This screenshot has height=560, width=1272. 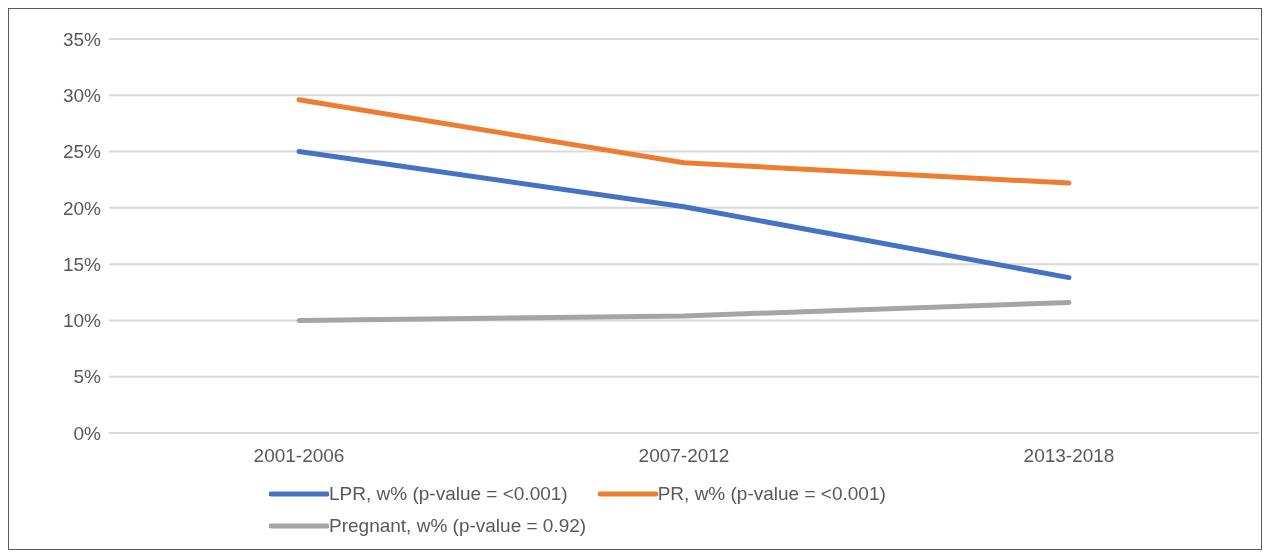 I want to click on y-tick-label: 0%, so click(x=87, y=433).